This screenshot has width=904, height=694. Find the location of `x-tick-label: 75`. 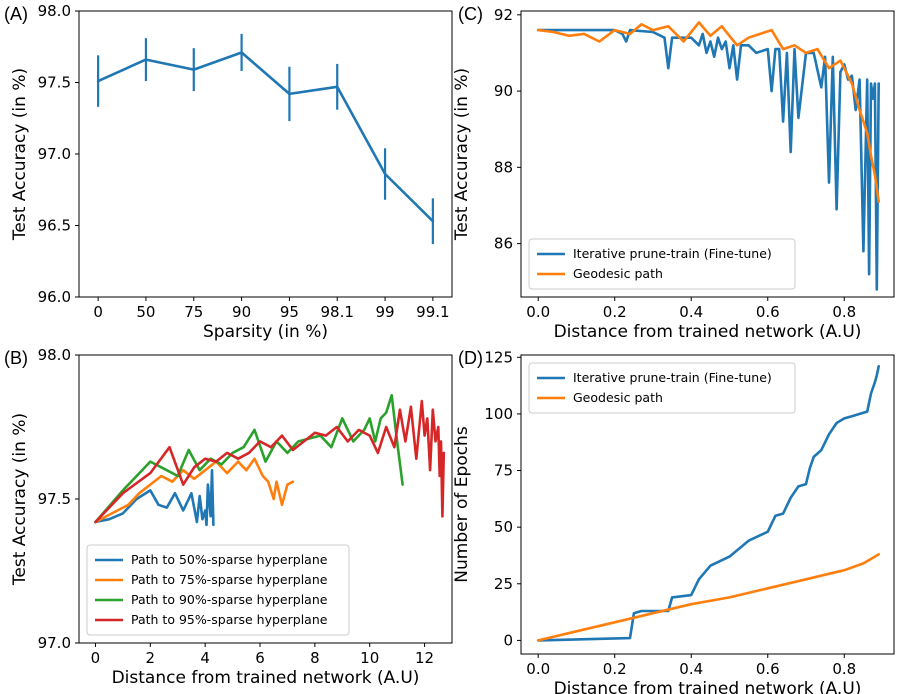

x-tick-label: 75 is located at coordinates (193, 312).